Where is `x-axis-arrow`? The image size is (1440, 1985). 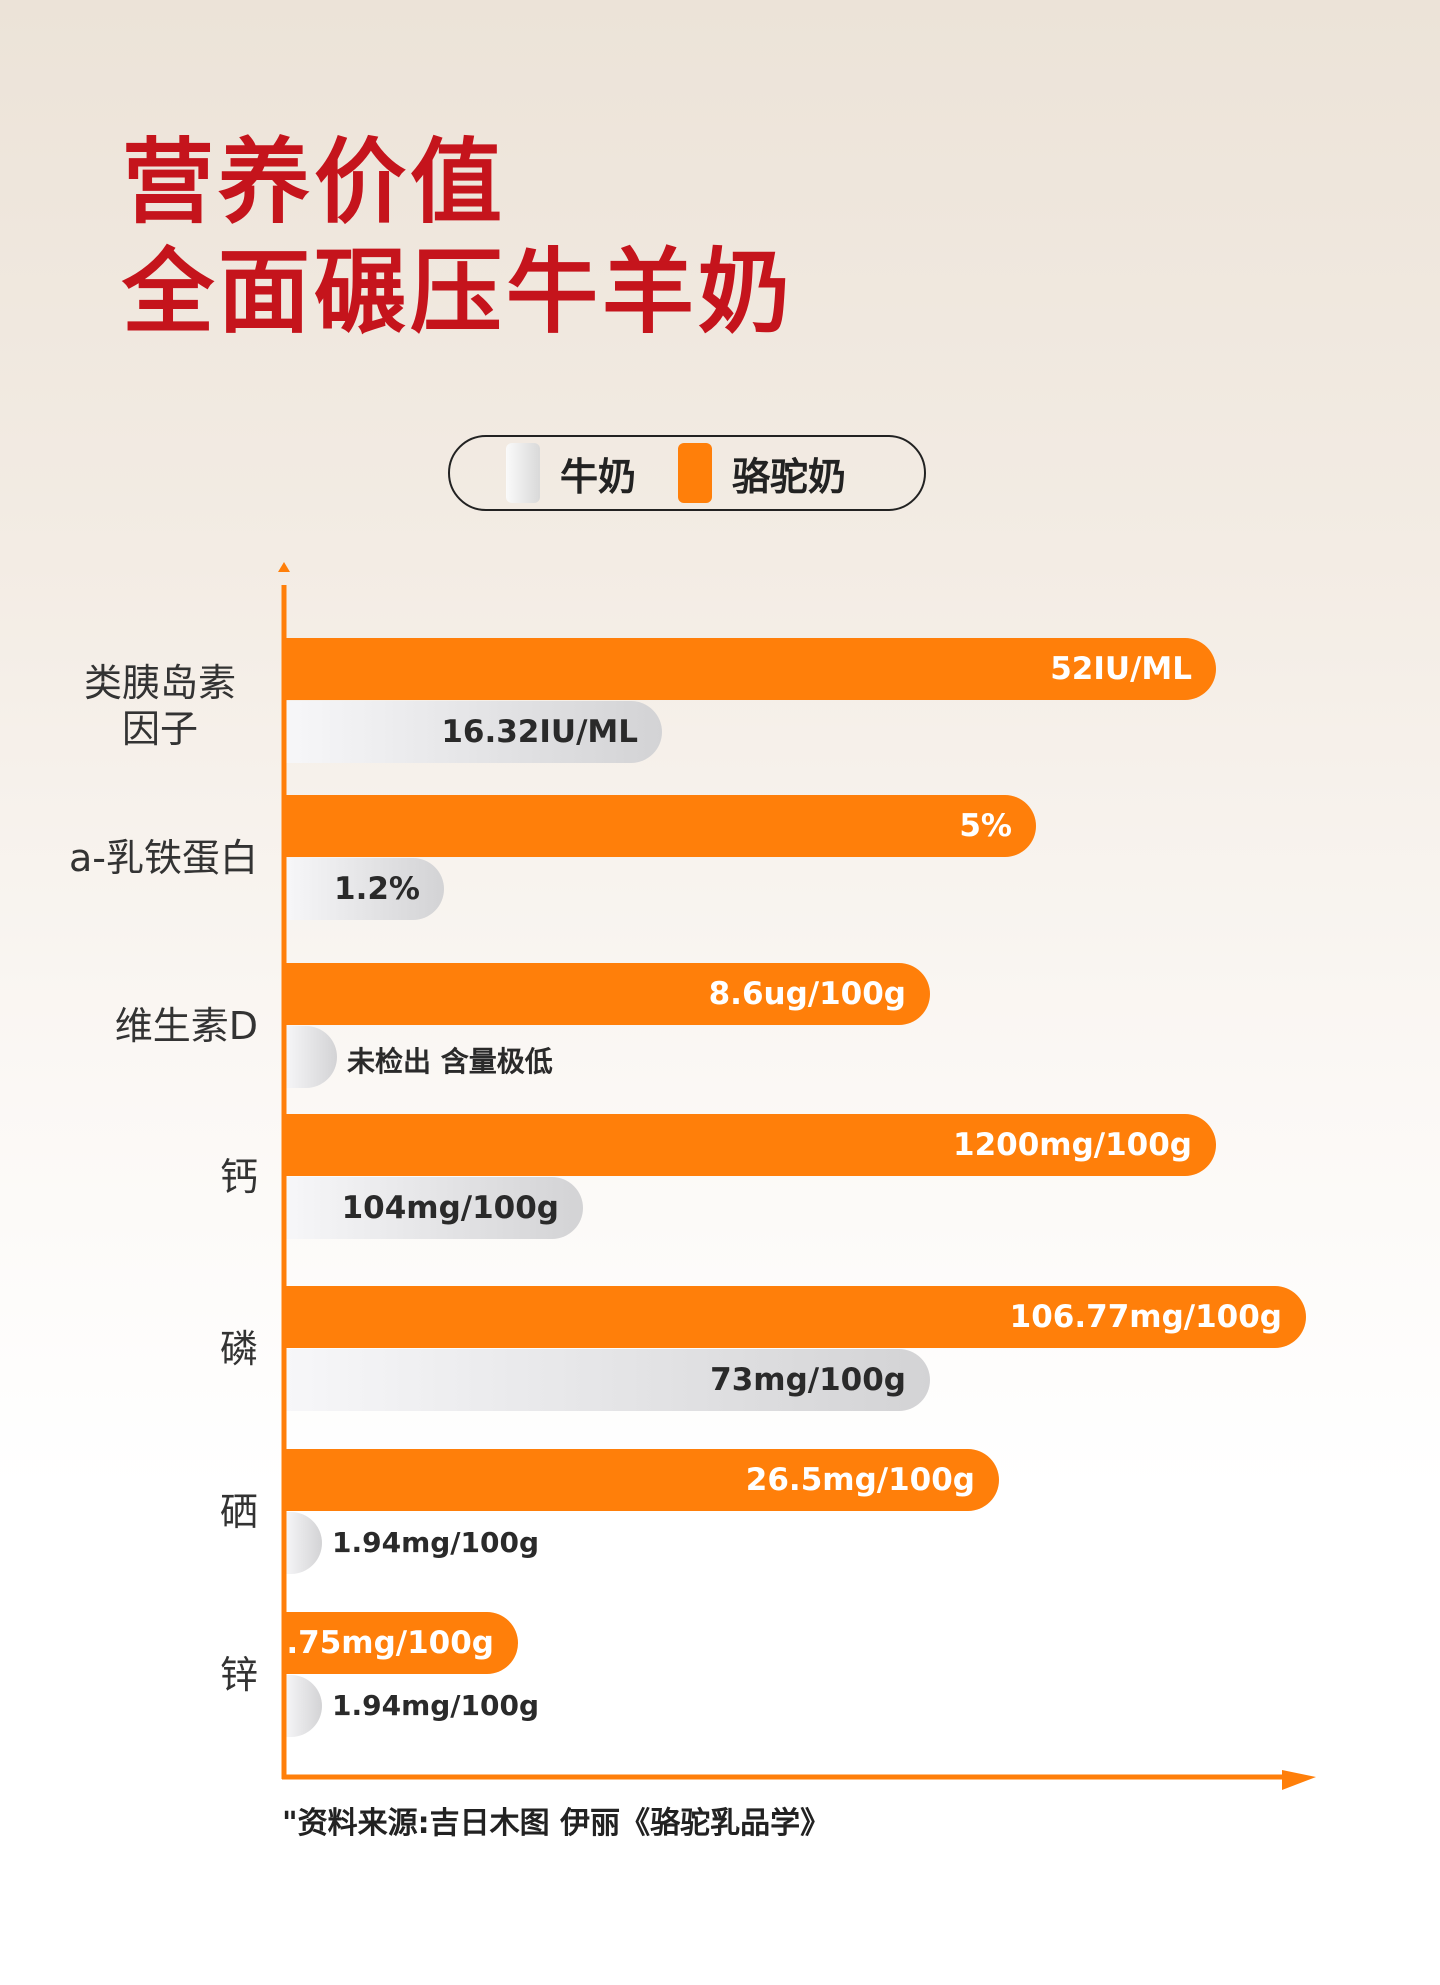 x-axis-arrow is located at coordinates (1299, 1780).